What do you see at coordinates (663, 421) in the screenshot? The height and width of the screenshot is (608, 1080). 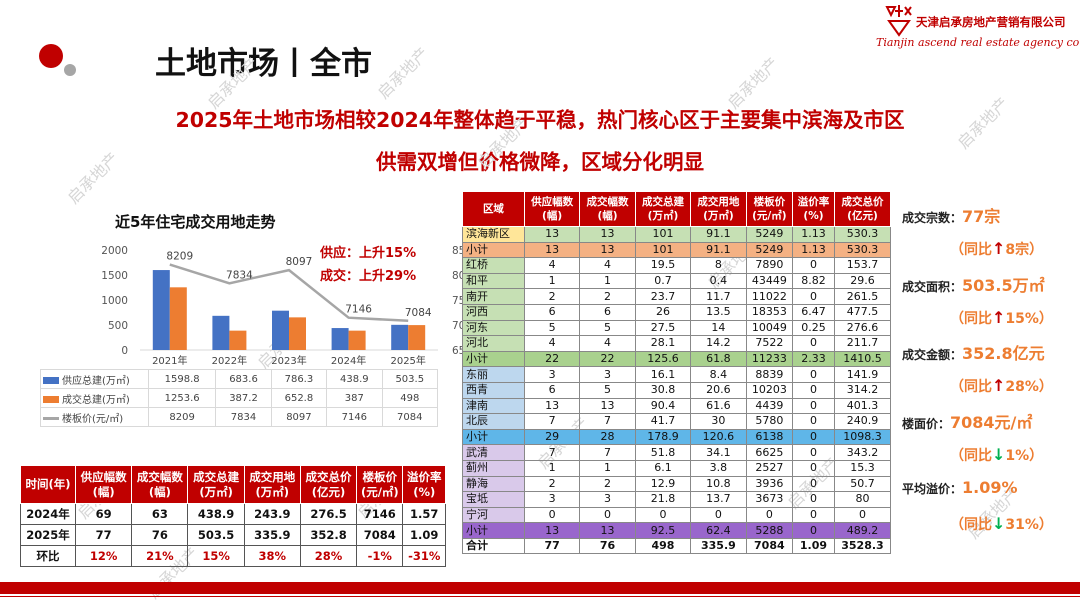 I see `table-cell: 41.7` at bounding box center [663, 421].